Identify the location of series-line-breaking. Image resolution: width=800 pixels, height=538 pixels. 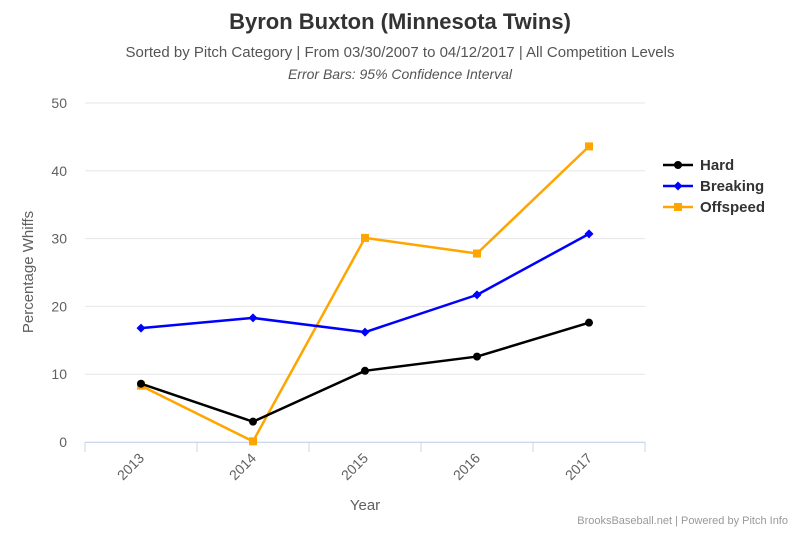
(365, 283).